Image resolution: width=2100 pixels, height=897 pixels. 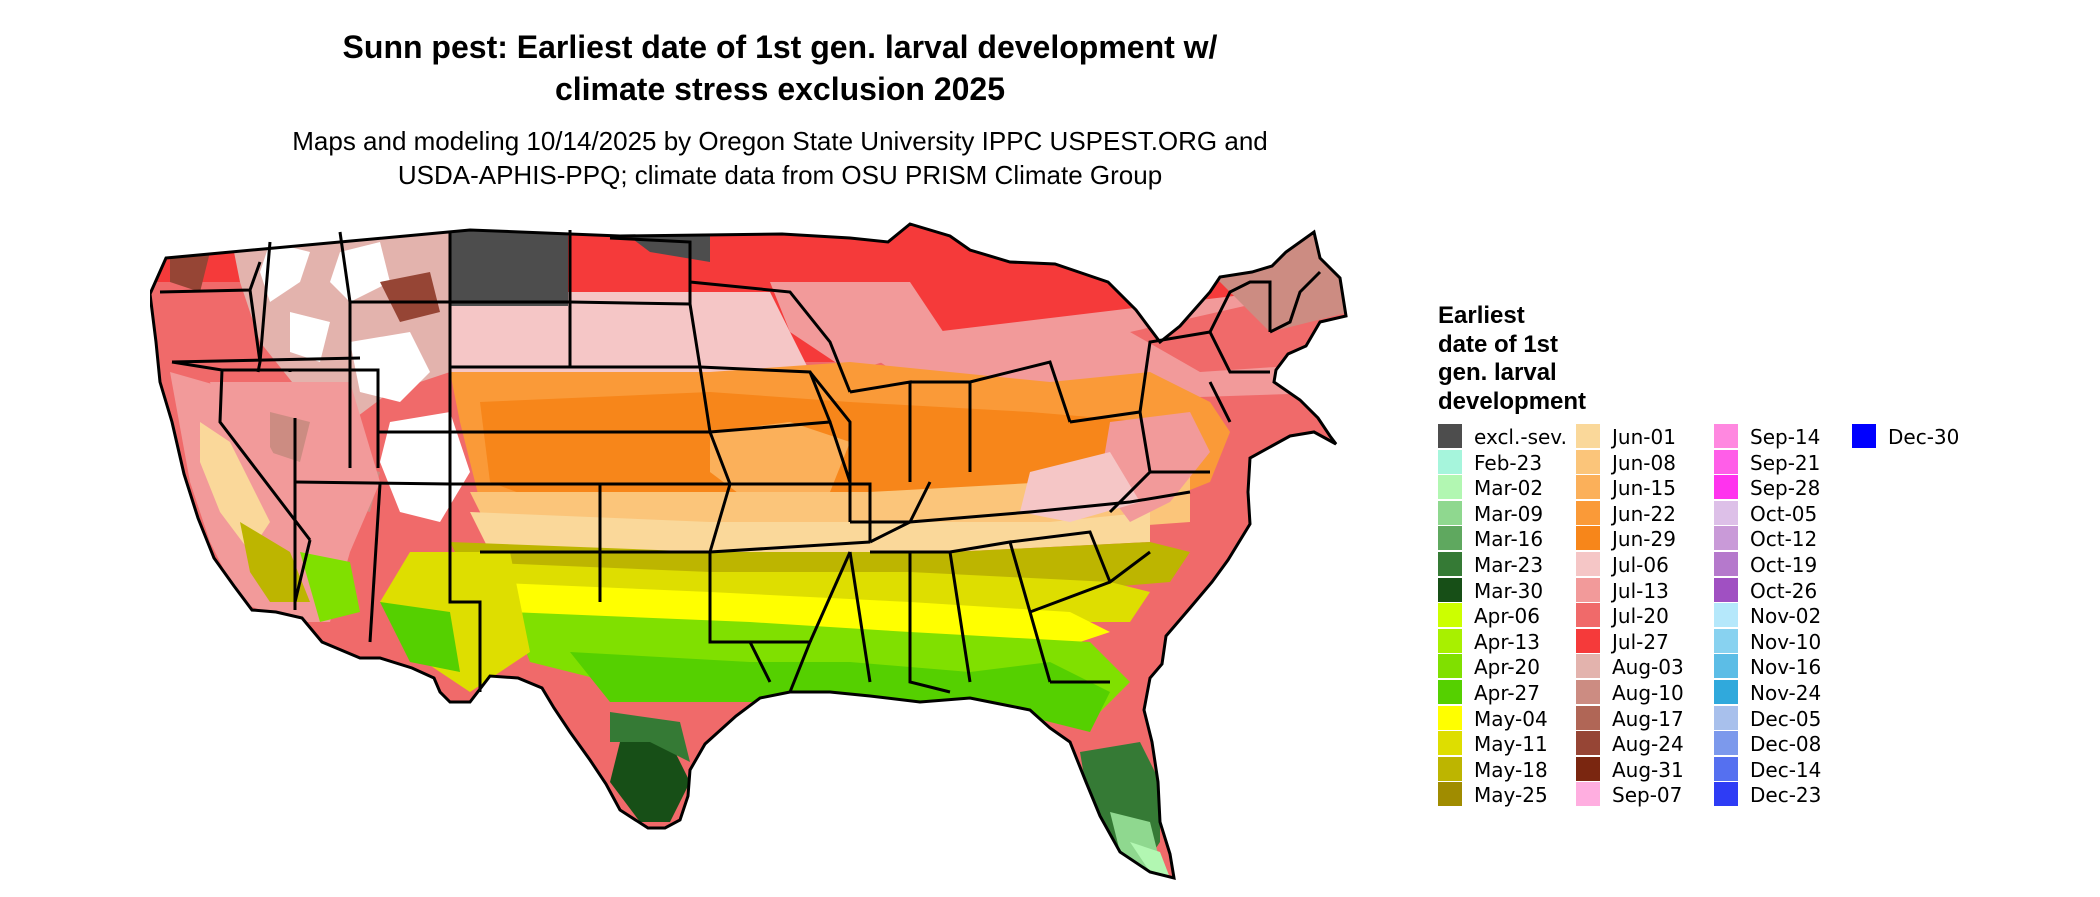 What do you see at coordinates (1786, 693) in the screenshot?
I see `legend-label: Nov-24` at bounding box center [1786, 693].